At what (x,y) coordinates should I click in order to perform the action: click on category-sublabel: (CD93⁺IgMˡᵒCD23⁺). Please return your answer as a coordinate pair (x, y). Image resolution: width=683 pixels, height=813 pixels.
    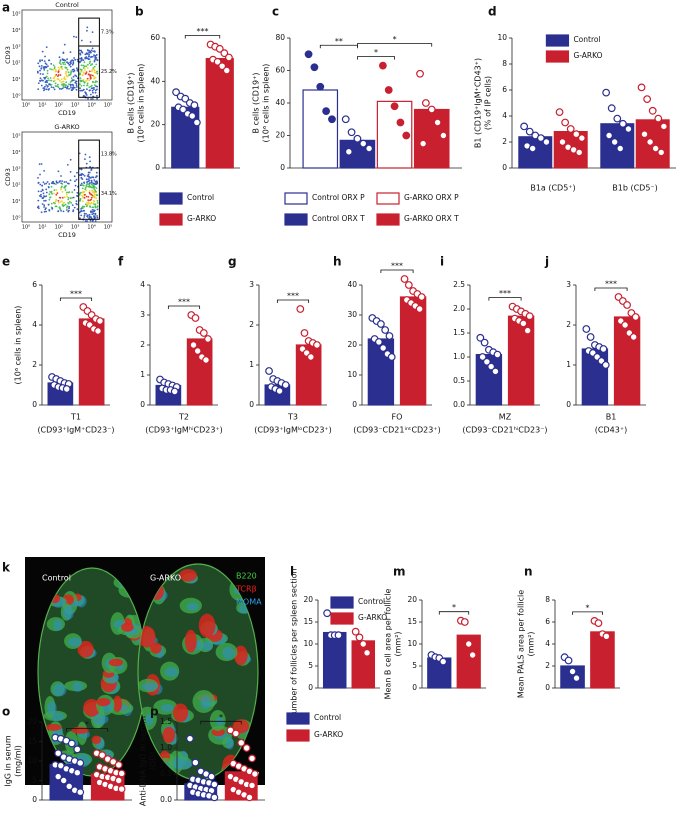
    Looking at the image, I should click on (293, 430).